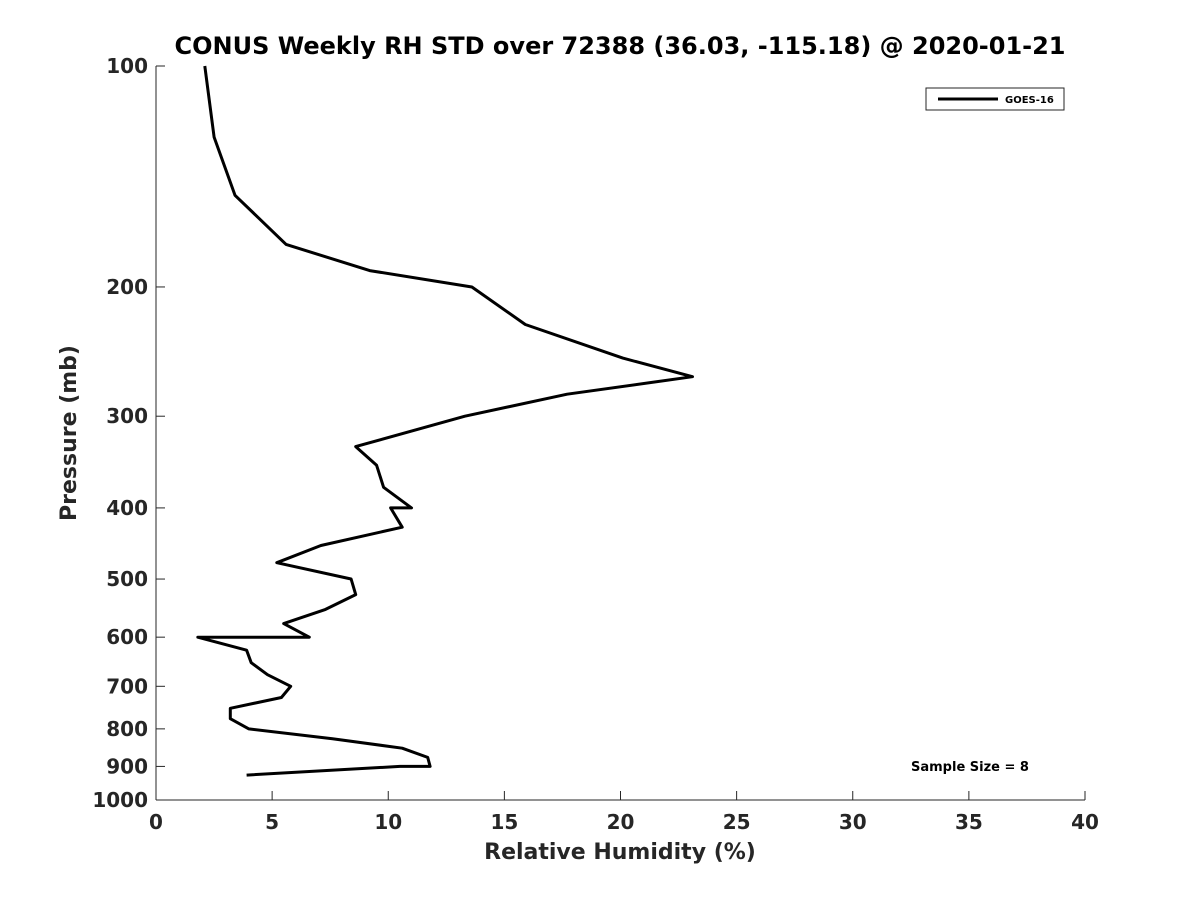  I want to click on x-tick-label: 5, so click(272, 822).